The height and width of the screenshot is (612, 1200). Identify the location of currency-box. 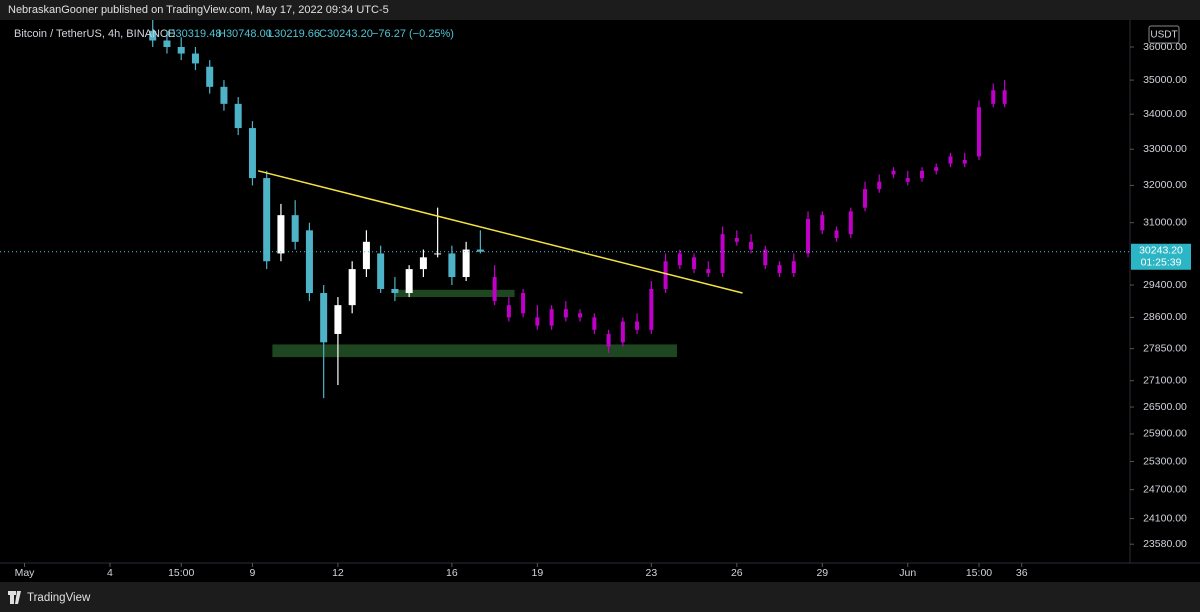
(1164, 34).